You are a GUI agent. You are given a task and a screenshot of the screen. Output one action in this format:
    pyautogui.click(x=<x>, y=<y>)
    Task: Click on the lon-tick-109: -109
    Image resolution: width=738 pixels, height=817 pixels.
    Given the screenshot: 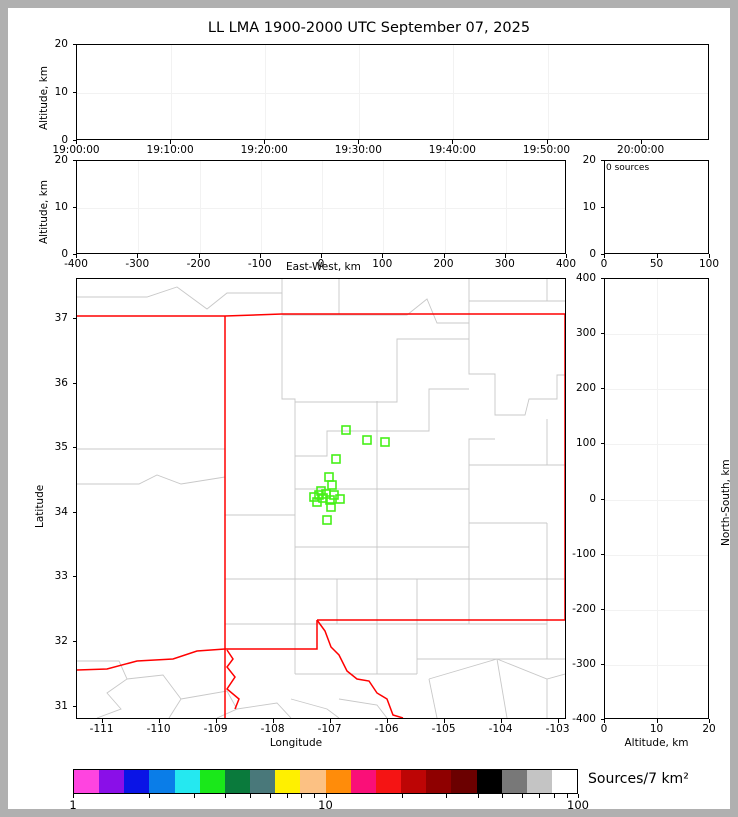 What is the action you would take?
    pyautogui.click(x=215, y=729)
    